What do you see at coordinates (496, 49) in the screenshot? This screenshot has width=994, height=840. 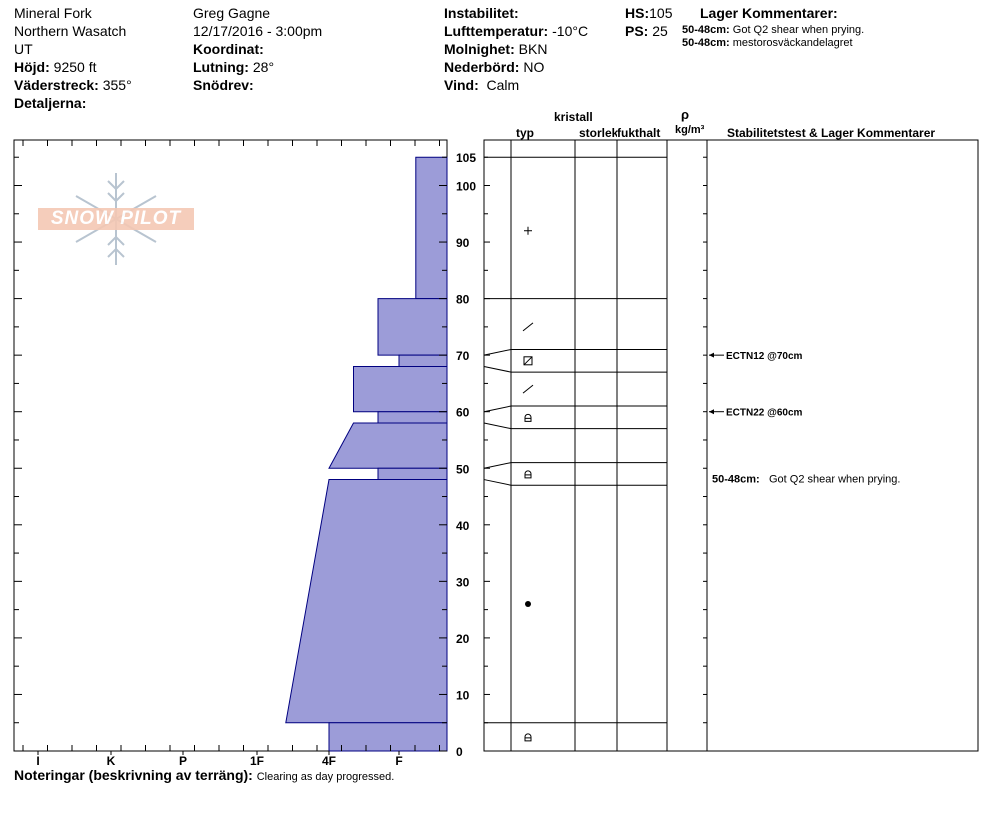 I see `cloud: Molnighet: BKN` at bounding box center [496, 49].